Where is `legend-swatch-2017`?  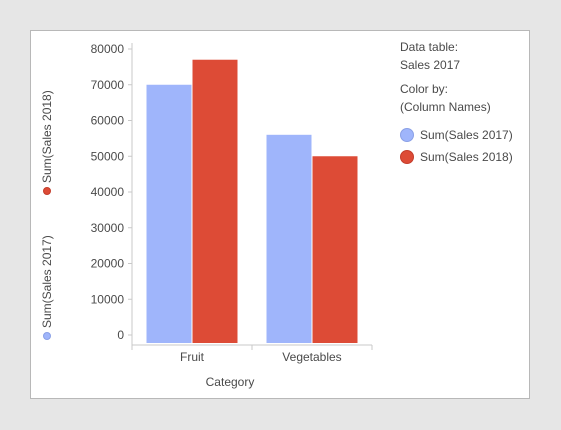 legend-swatch-2017 is located at coordinates (407, 135).